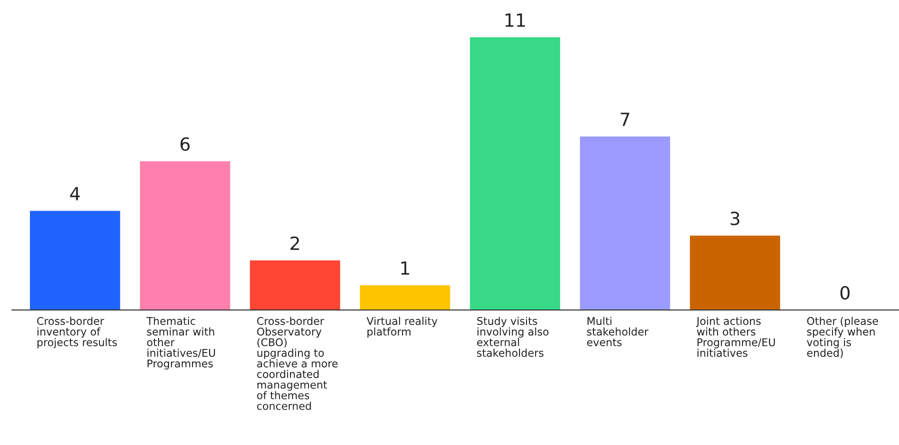 This screenshot has height=445, width=899. I want to click on x-tick-label: Thematic seminar with other initiatives/EU Programmes, so click(180, 343).